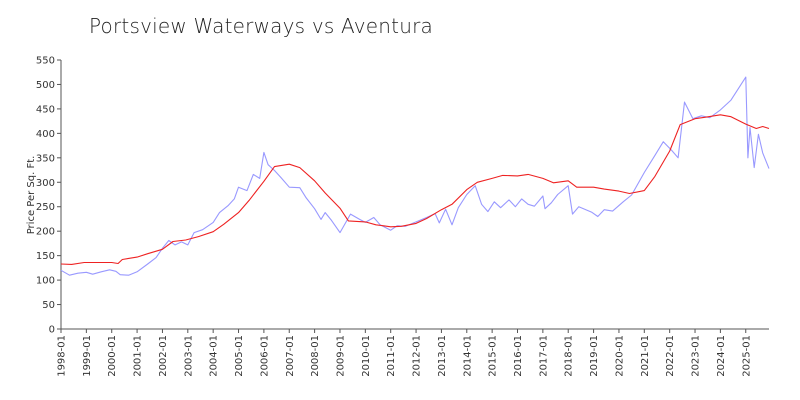  I want to click on x-tick-label: 2009-01, so click(340, 356).